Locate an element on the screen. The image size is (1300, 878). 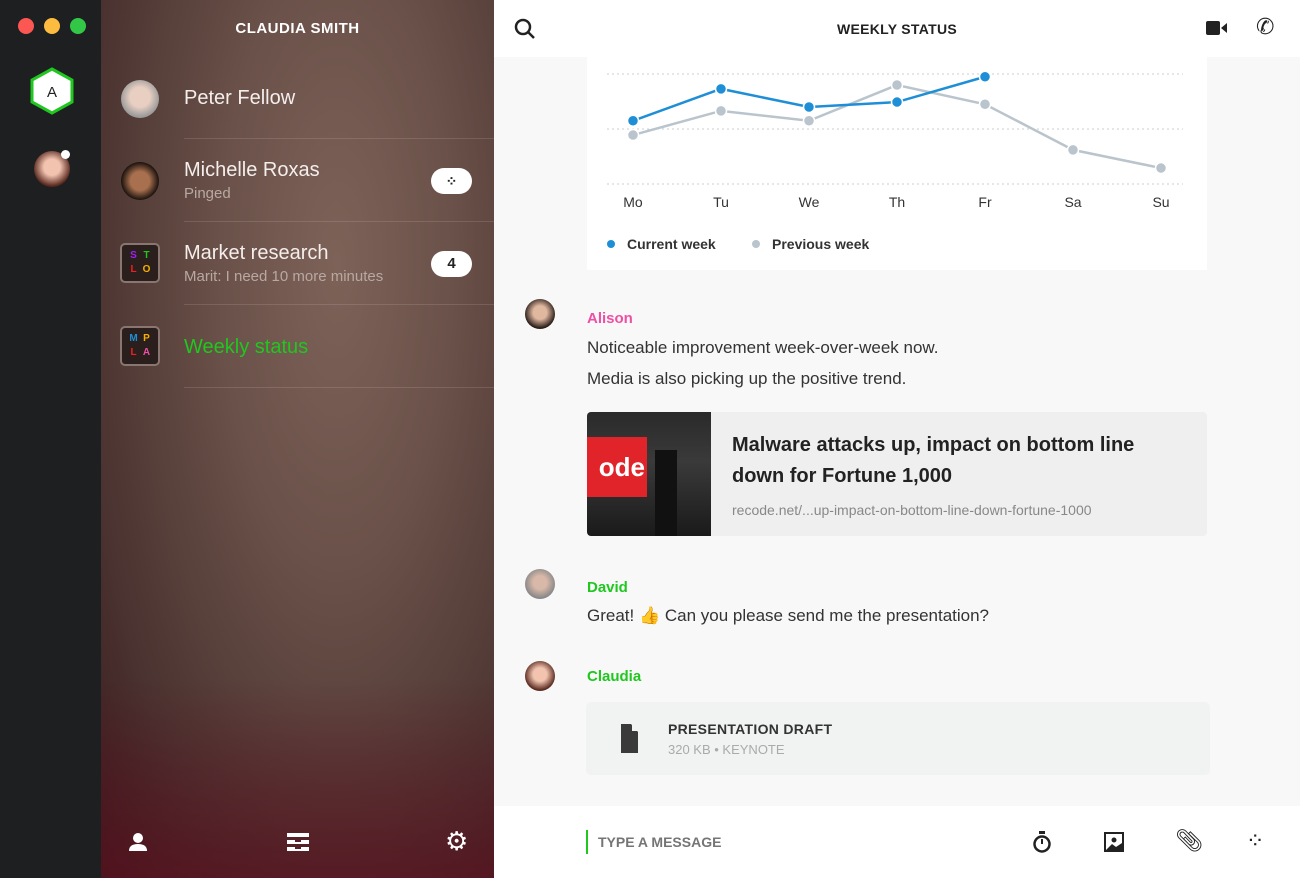
conversation-subtitle: Pinged is located at coordinates (207, 193).